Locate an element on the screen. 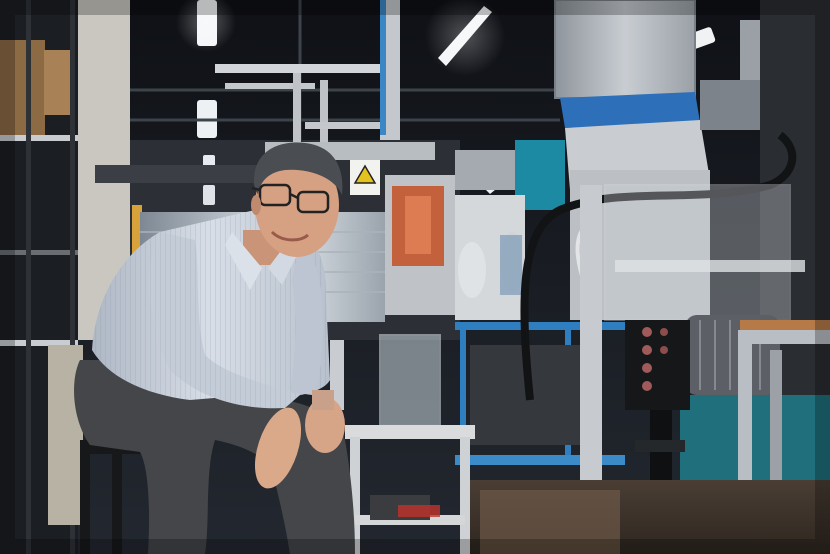 This screenshot has width=830, height=554. right-hand is located at coordinates (325, 425).